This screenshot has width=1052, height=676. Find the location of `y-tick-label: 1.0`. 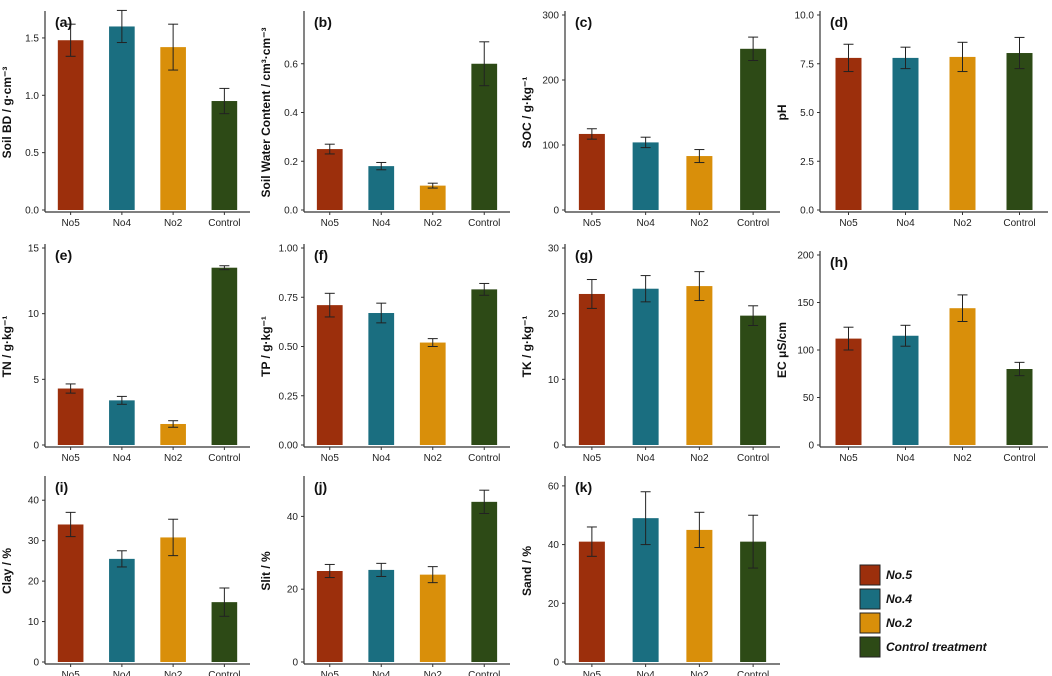

y-tick-label: 1.0 is located at coordinates (32, 96).